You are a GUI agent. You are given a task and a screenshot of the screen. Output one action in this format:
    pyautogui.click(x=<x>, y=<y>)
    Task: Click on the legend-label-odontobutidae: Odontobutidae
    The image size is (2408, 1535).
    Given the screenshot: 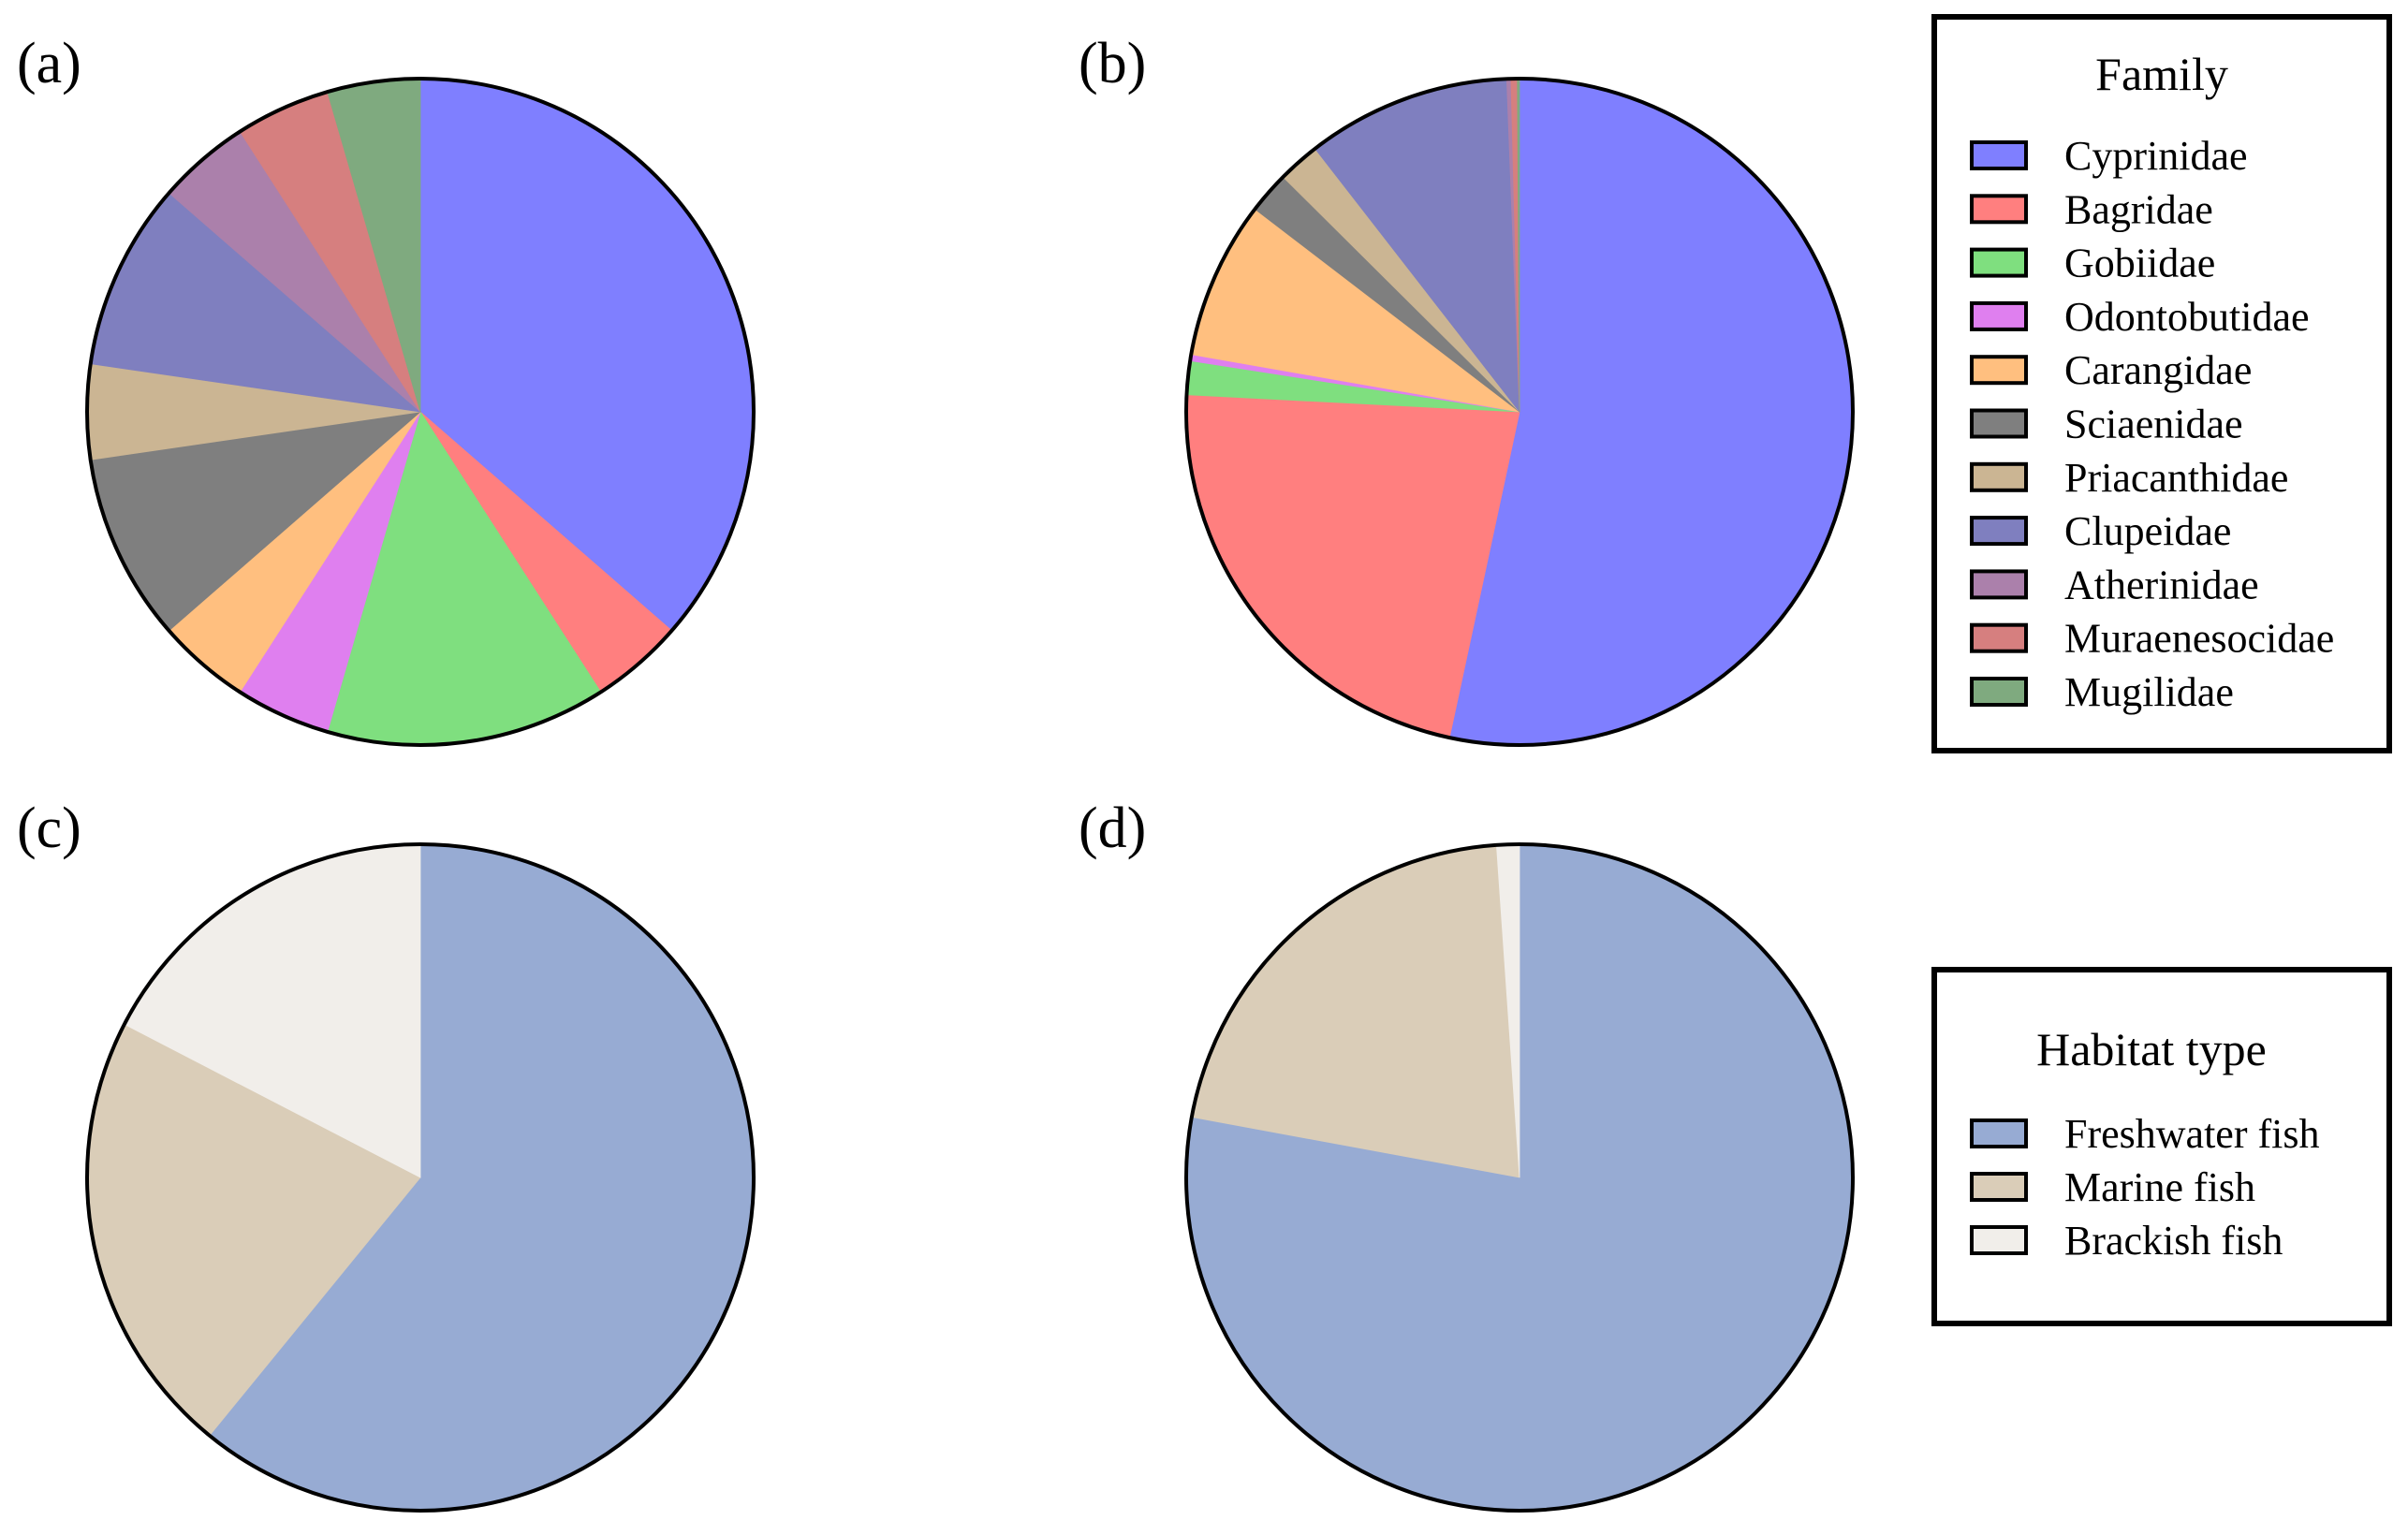 What is the action you would take?
    pyautogui.click(x=2187, y=317)
    